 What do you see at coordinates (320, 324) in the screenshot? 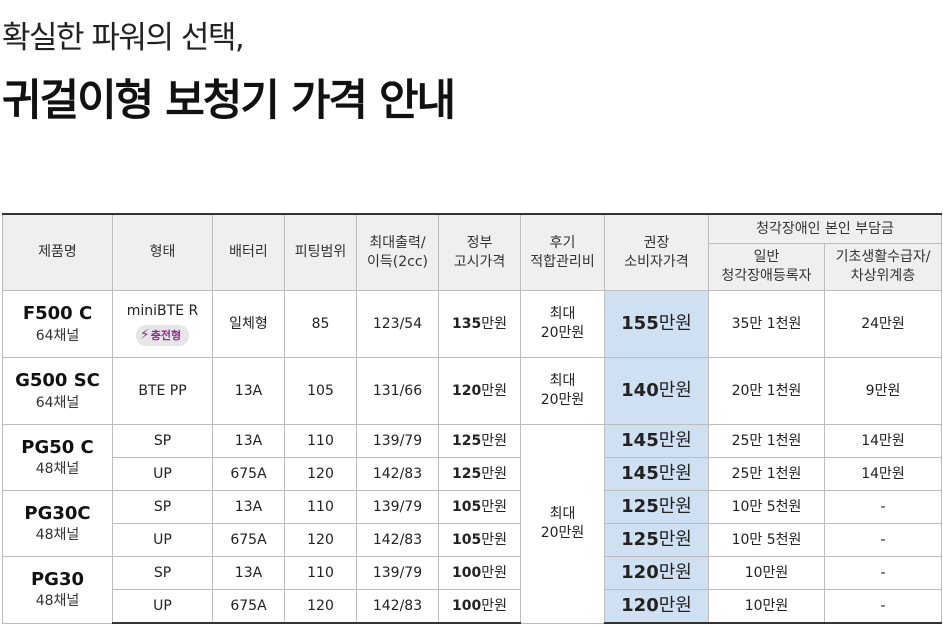
I see `fitting-cell: 85` at bounding box center [320, 324].